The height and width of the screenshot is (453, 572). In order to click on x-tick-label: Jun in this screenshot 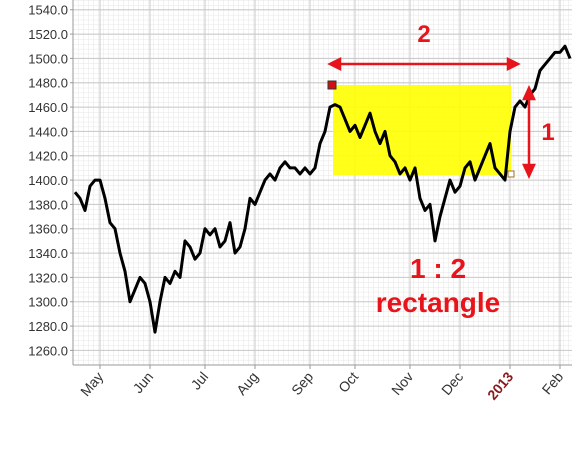, I will do `click(143, 383)`.